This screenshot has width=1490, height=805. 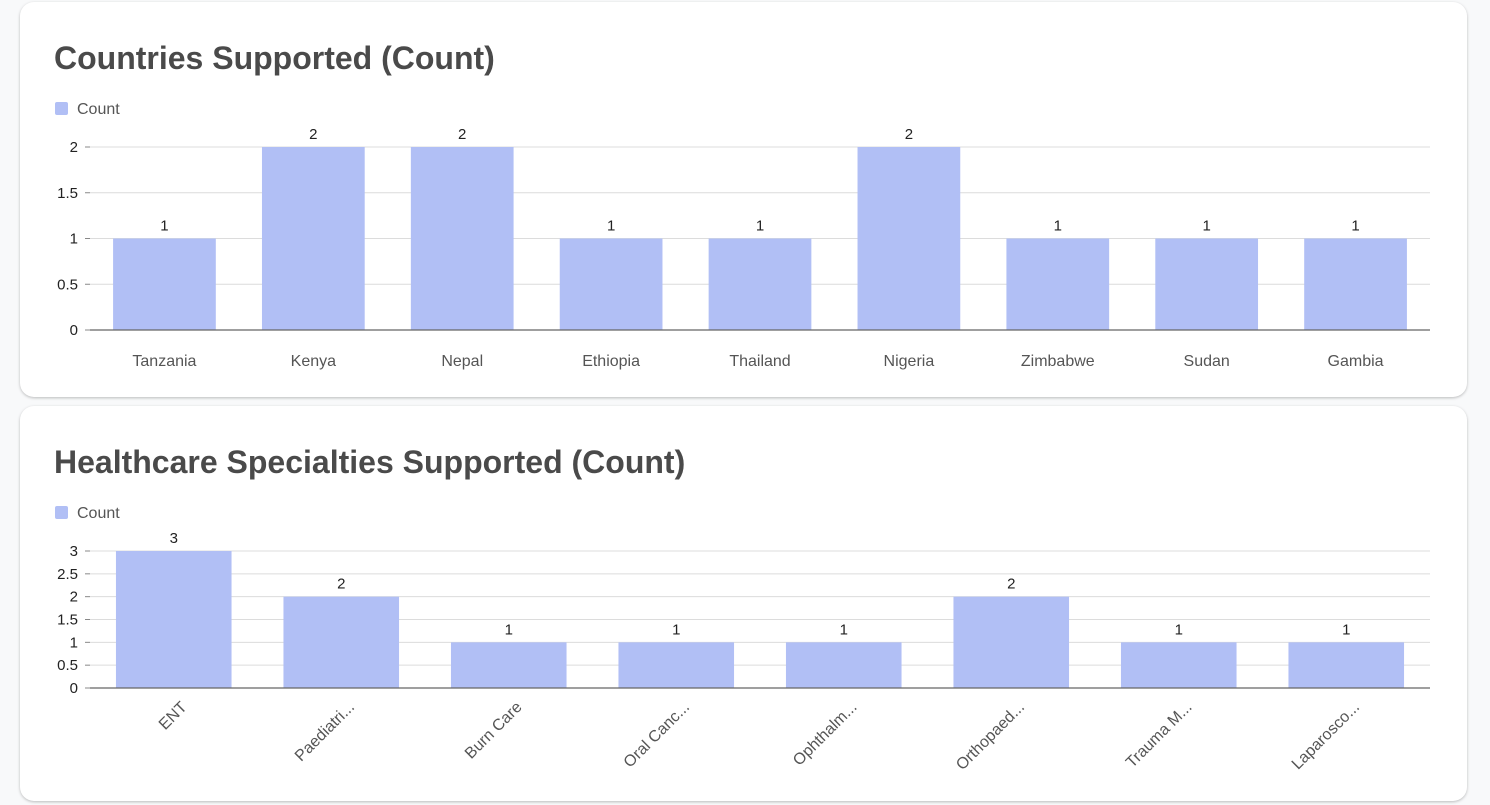 What do you see at coordinates (1058, 361) in the screenshot?
I see `x-tick-label: Zimbabwe` at bounding box center [1058, 361].